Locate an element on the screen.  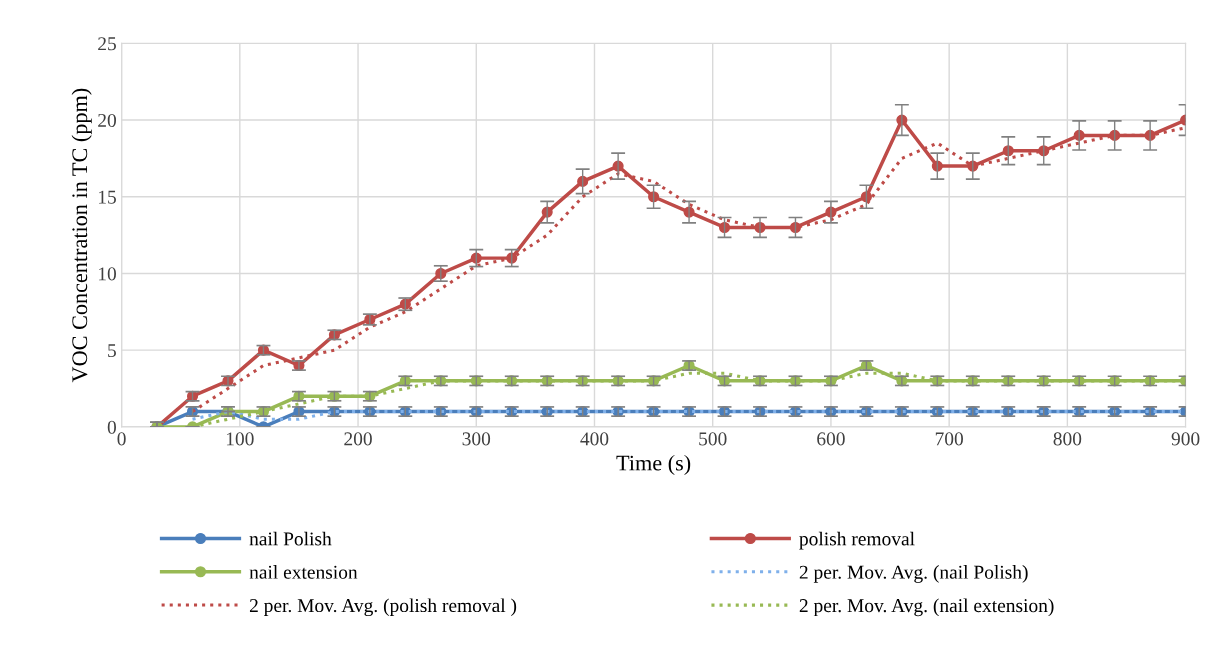
y-tick-label: 15 is located at coordinates (107, 197).